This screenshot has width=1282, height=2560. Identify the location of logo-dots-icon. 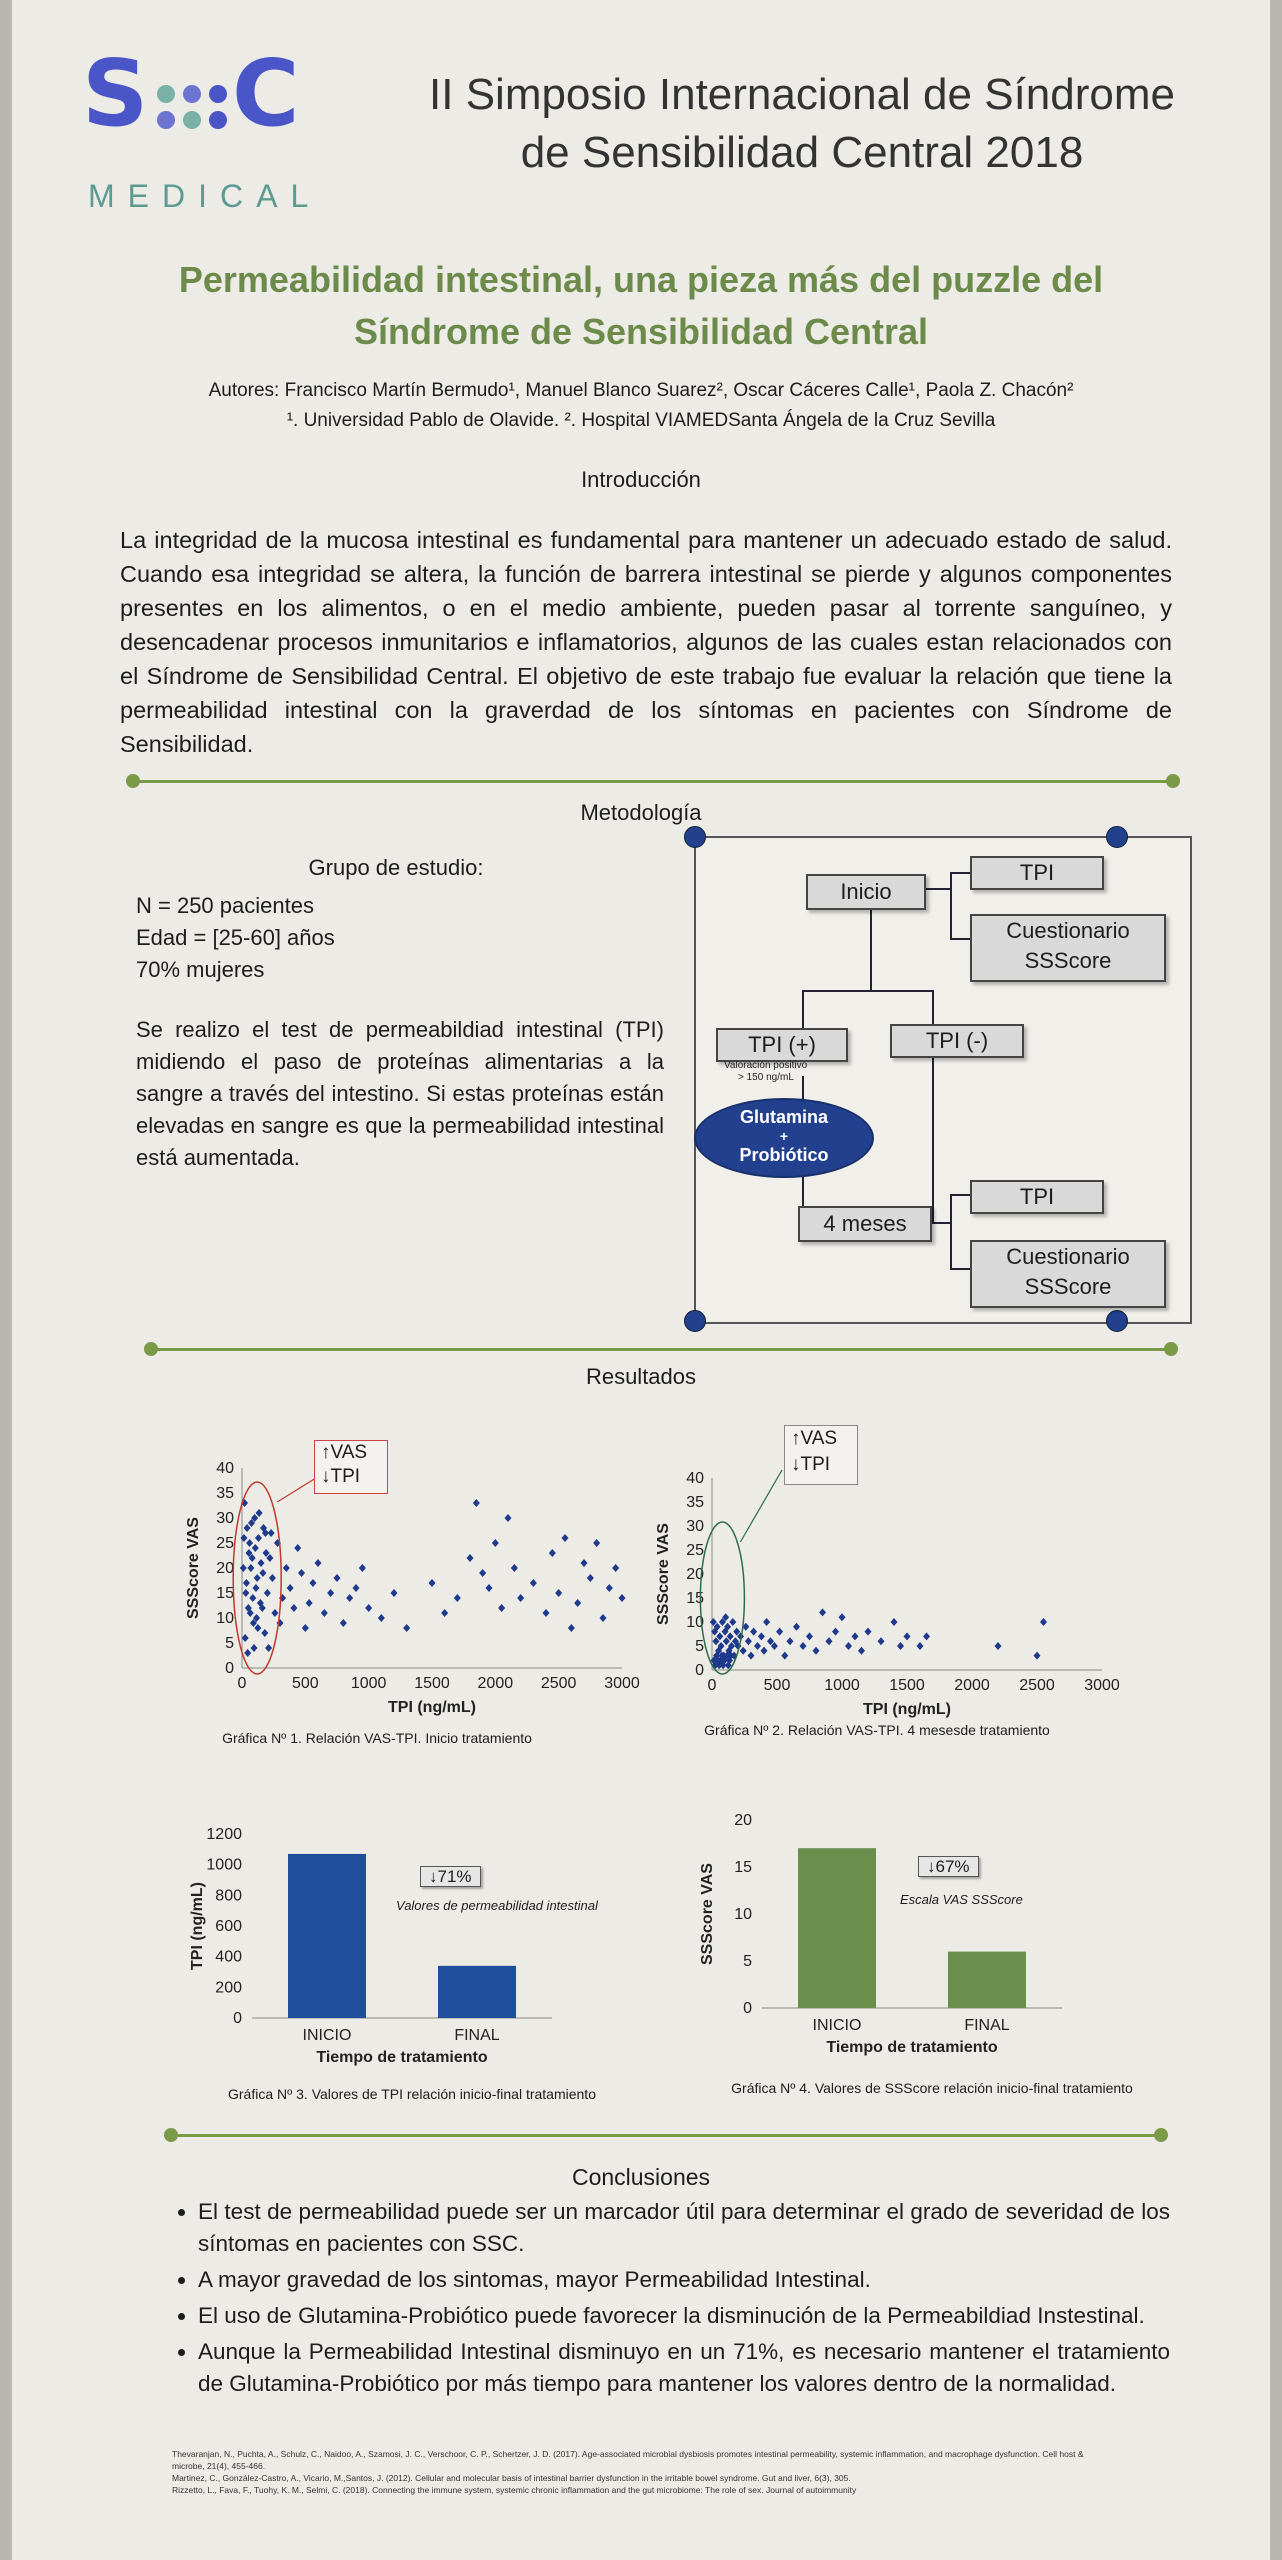
(192, 107).